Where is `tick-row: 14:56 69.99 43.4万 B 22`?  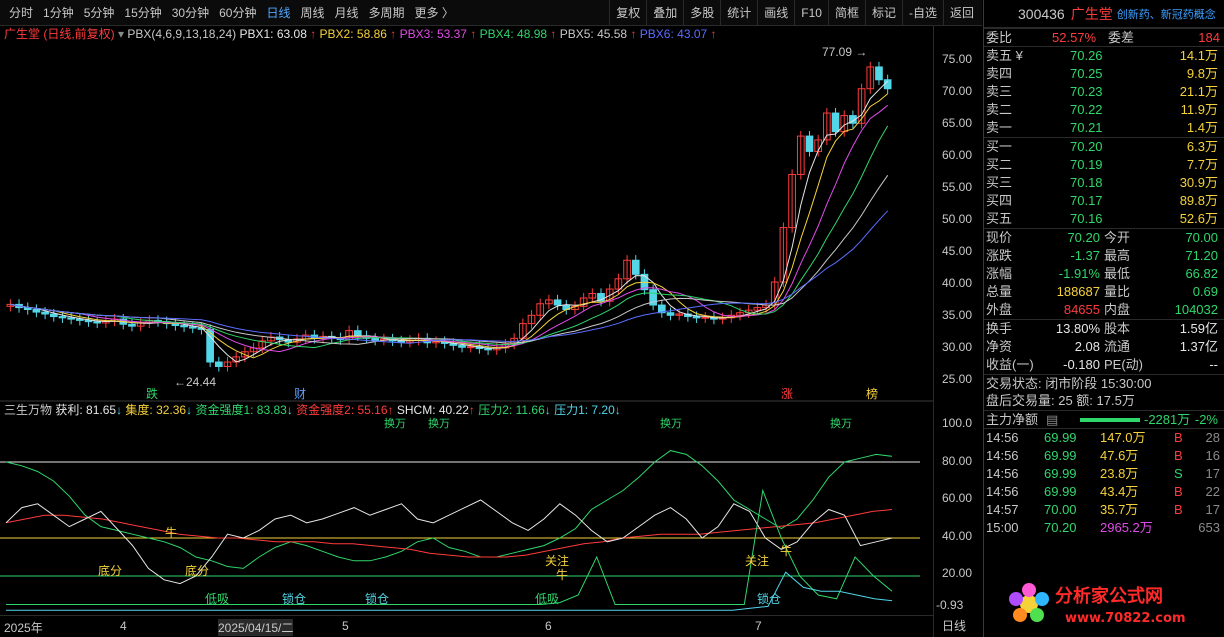 tick-row: 14:56 69.99 43.4万 B 22 is located at coordinates (1104, 492).